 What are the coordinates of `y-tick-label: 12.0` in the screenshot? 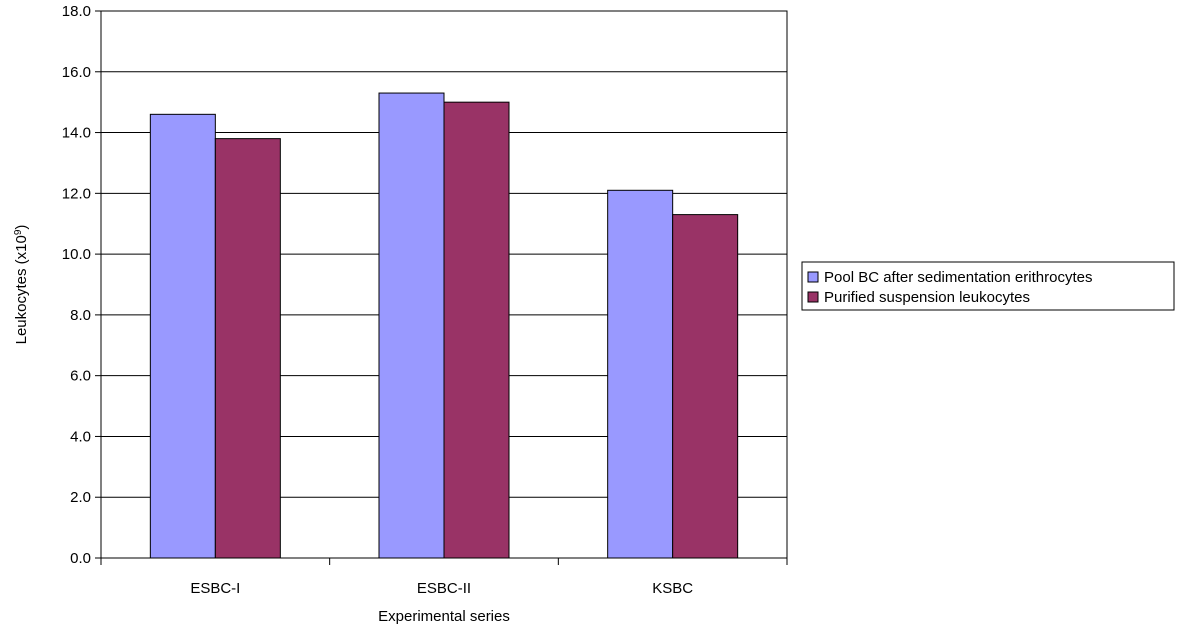 It's located at (76, 193).